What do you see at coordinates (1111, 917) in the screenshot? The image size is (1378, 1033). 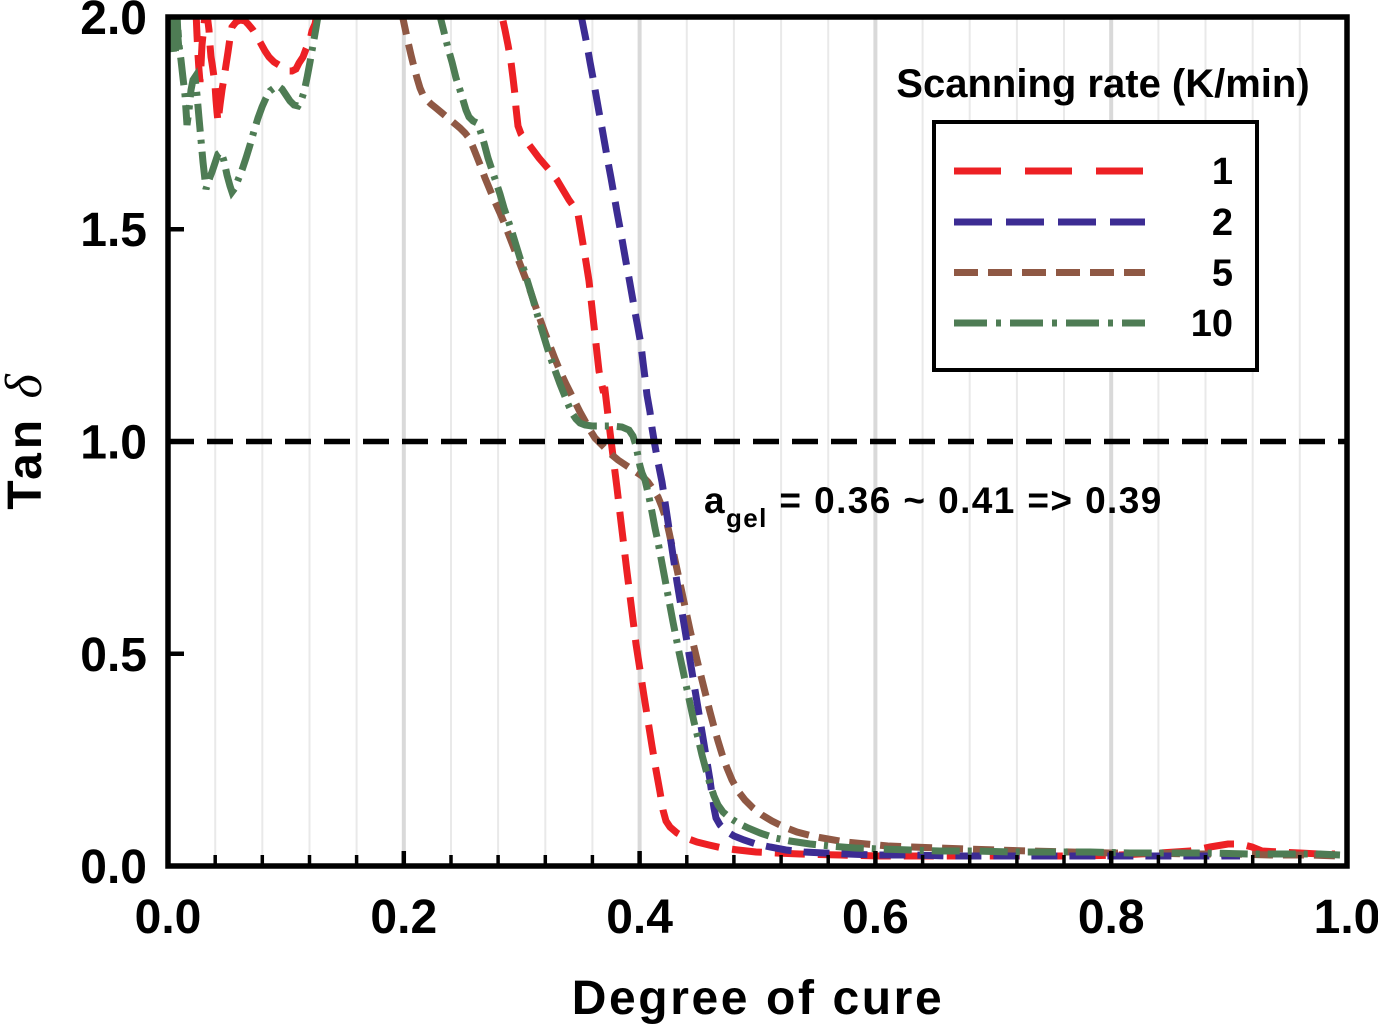 I see `svg-text: 0.8` at bounding box center [1111, 917].